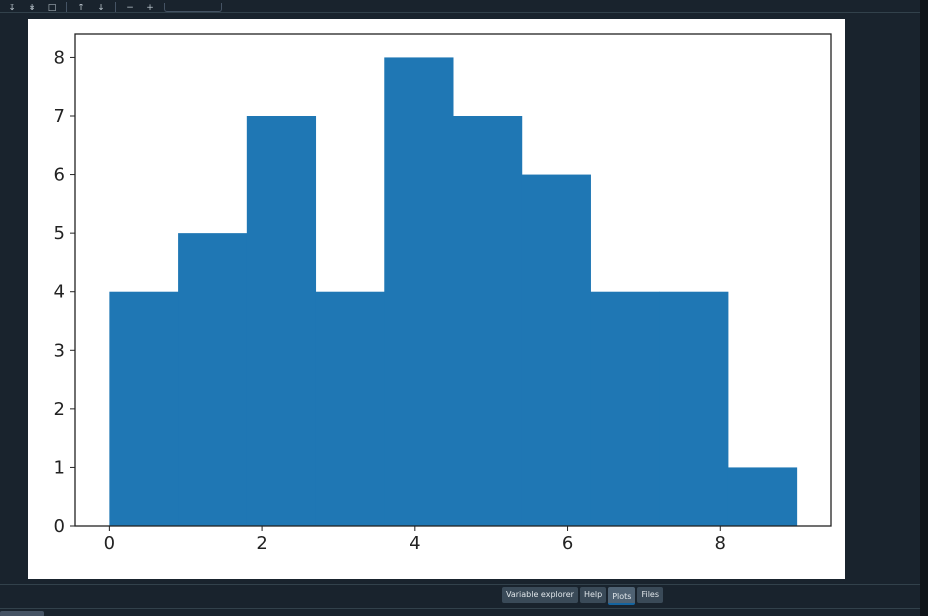 This screenshot has width=928, height=616. I want to click on zoom-in-icon: +, so click(150, 8).